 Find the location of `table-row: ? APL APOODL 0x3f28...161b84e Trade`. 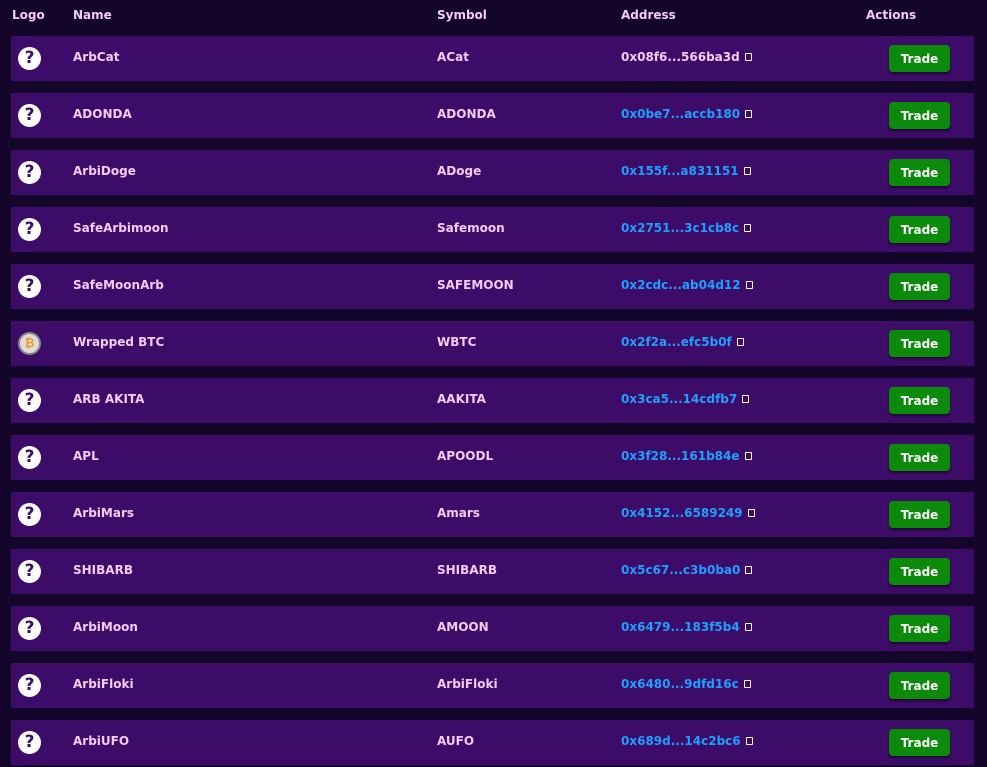

table-row: ? APL APOODL 0x3f28...161b84e Trade is located at coordinates (492, 457).